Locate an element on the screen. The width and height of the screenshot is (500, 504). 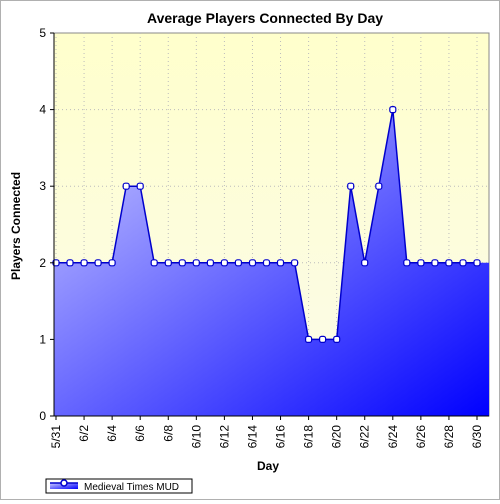
y-axis-title: Players Connected is located at coordinates (16, 226).